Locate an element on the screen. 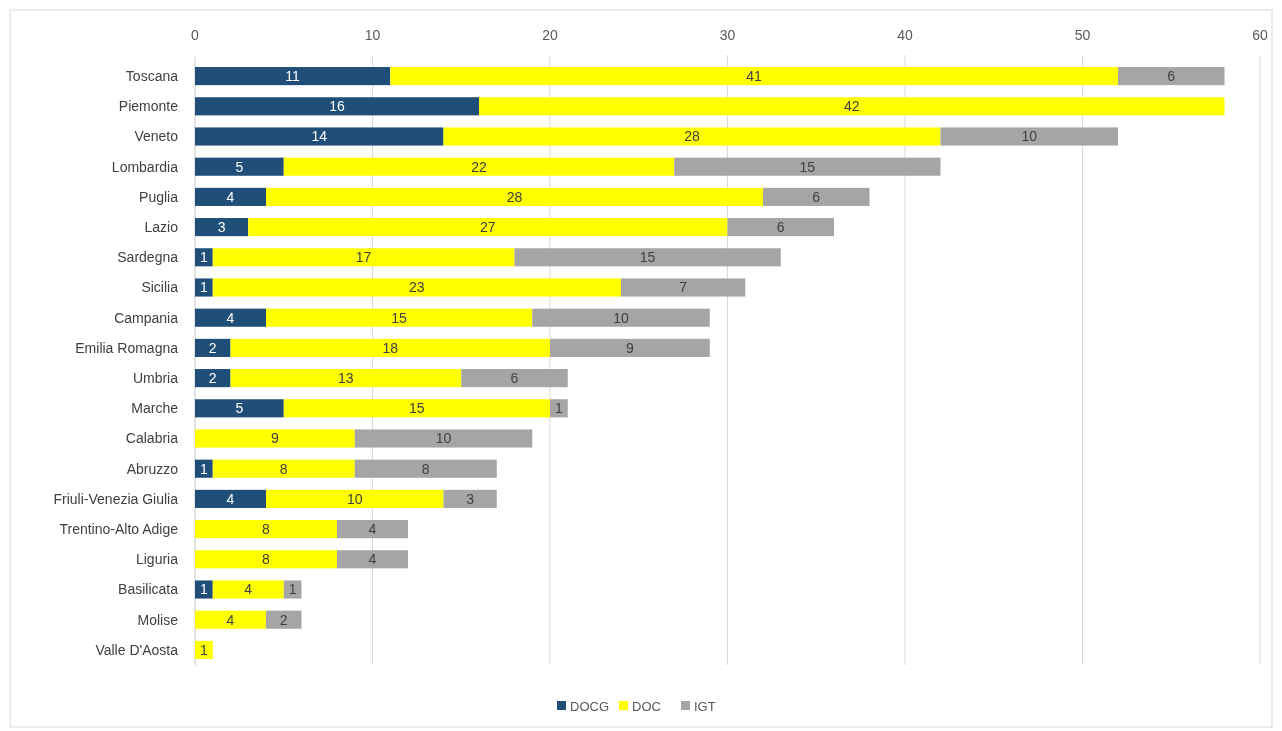  y-tick-label: Sicilia is located at coordinates (160, 287).